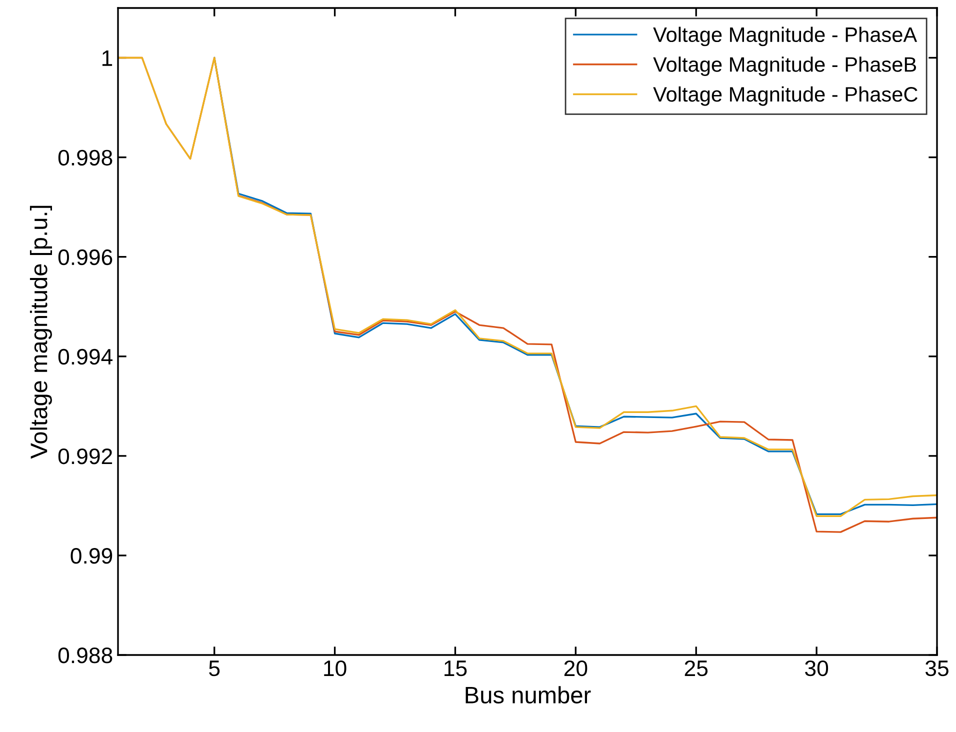 This screenshot has width=956, height=732. I want to click on x-tick-label: 20, so click(576, 668).